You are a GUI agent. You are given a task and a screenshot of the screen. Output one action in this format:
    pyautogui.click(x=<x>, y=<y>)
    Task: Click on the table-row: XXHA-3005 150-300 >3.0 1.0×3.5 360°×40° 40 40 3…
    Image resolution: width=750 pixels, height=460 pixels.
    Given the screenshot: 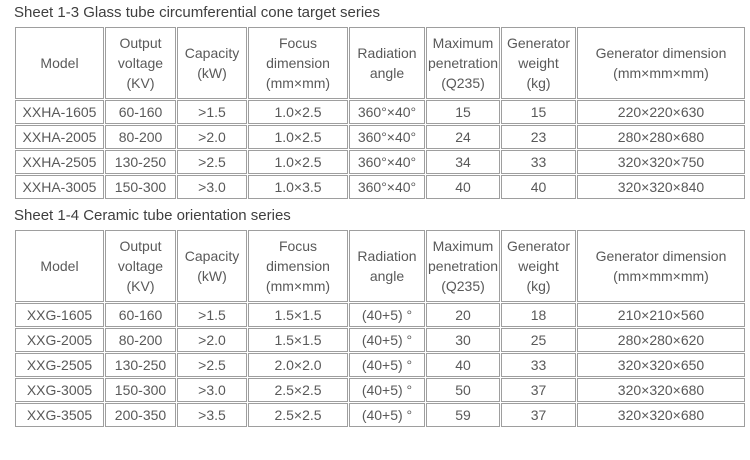 What is the action you would take?
    pyautogui.click(x=380, y=187)
    